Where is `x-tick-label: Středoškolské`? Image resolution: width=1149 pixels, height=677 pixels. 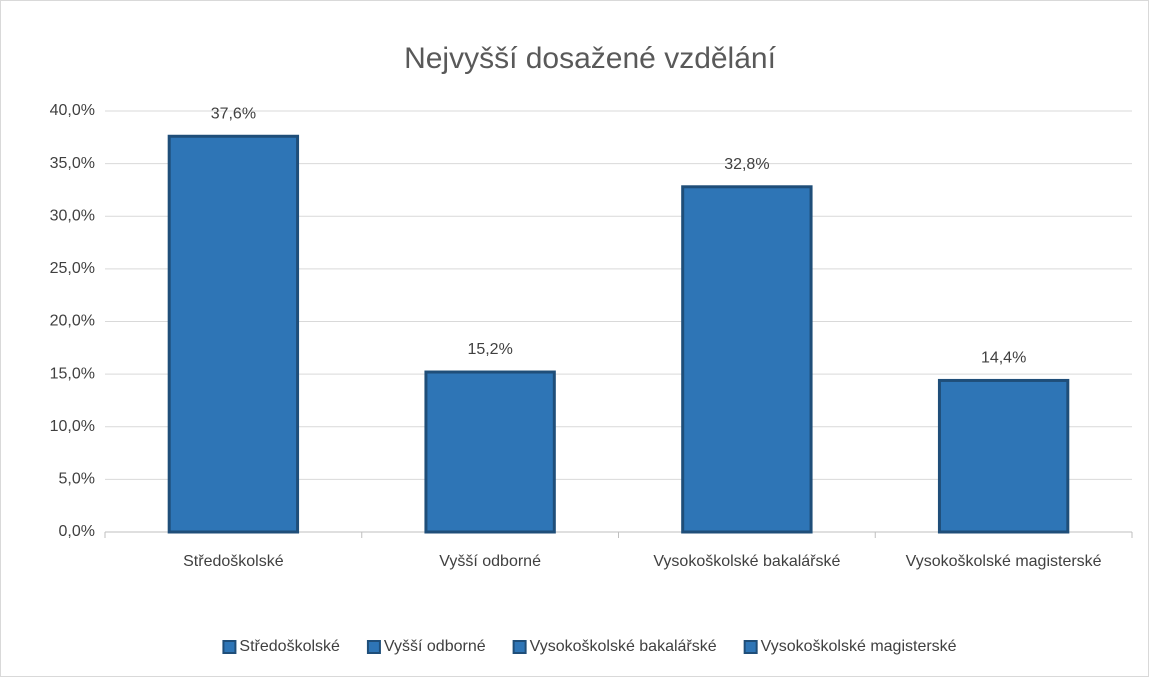 x-tick-label: Středoškolské is located at coordinates (233, 561).